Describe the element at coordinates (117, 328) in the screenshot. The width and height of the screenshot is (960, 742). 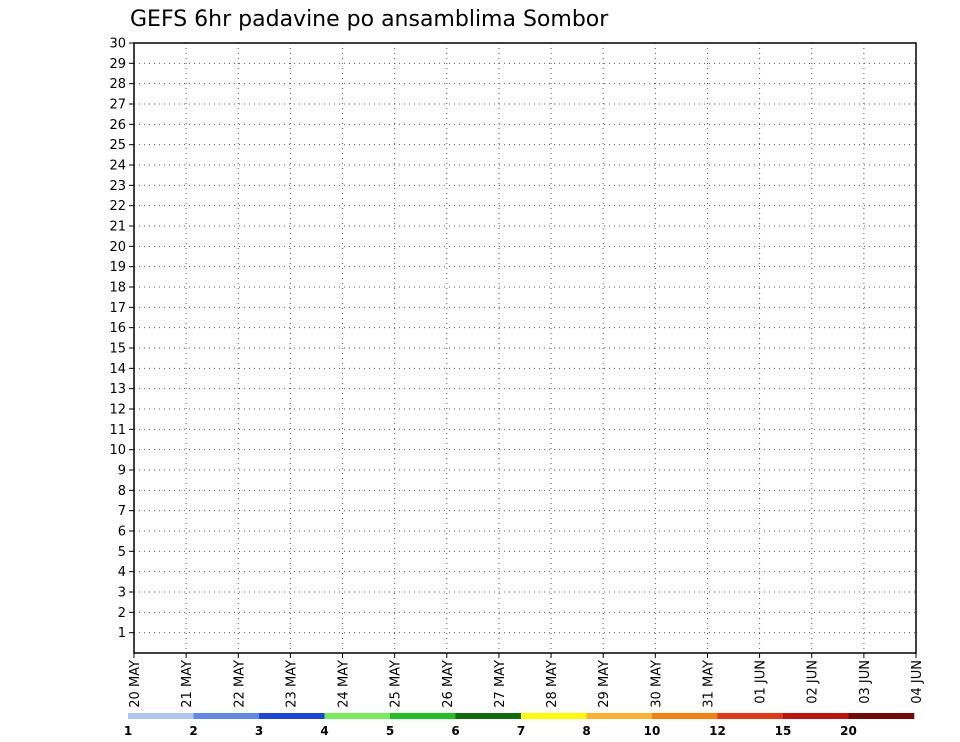
I see `y-tick-label: 16` at that location.